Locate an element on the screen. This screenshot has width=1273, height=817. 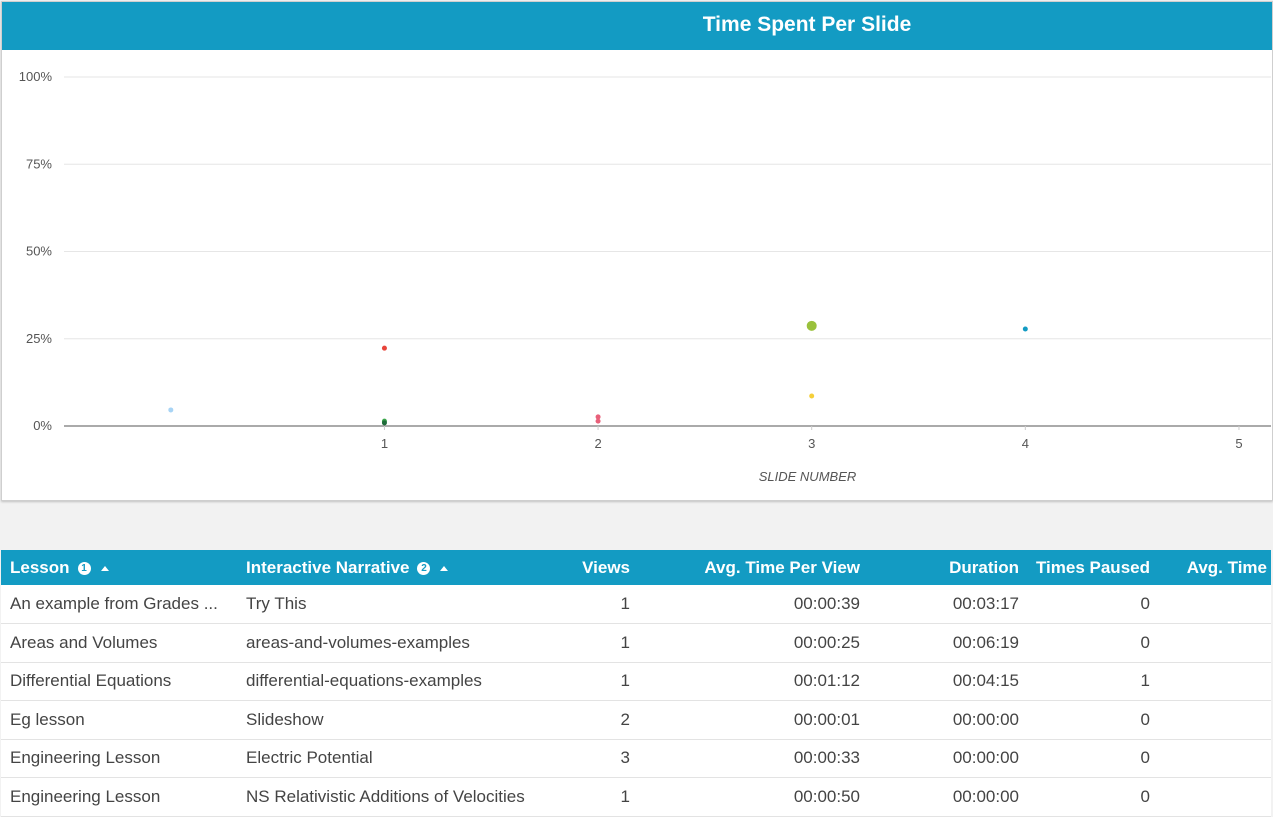
table-cell: differential-equations-examples is located at coordinates (364, 681).